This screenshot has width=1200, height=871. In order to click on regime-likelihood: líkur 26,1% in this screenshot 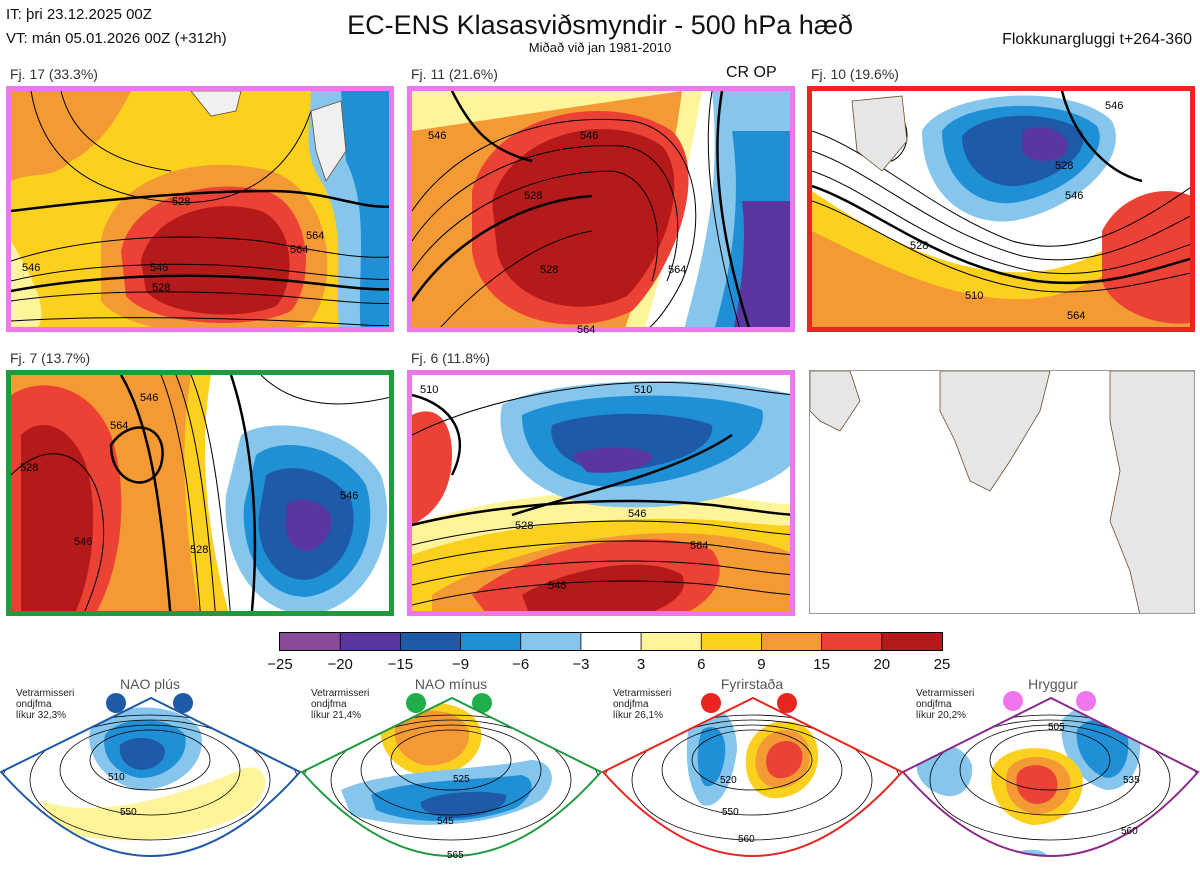, I will do `click(638, 715)`.